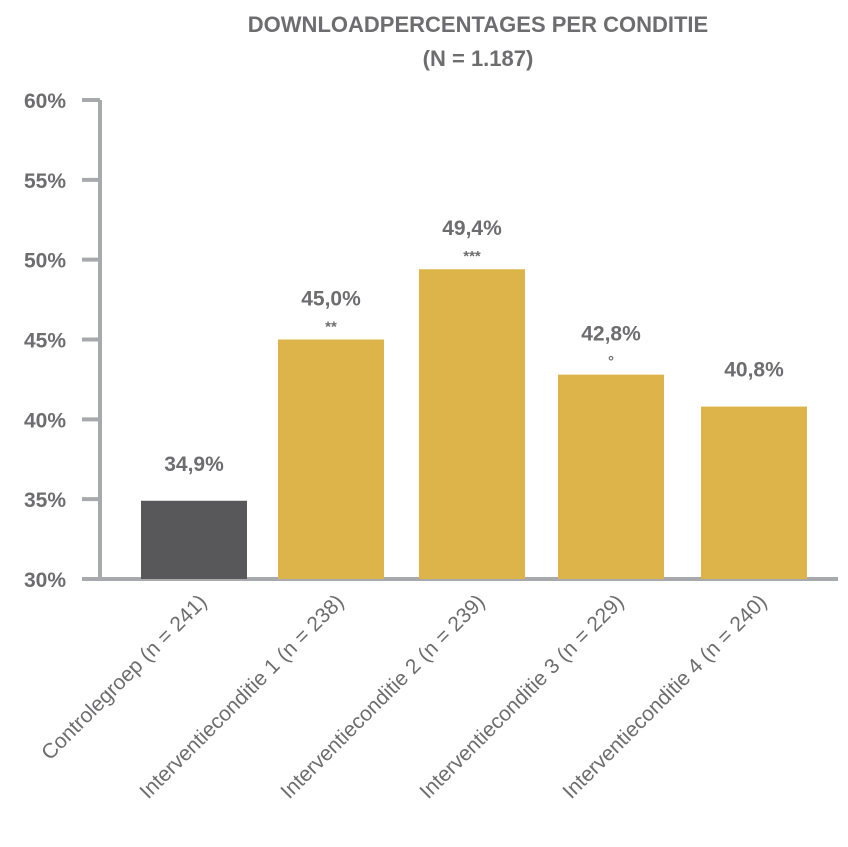  What do you see at coordinates (45, 101) in the screenshot?
I see `y-tick-label: 60%` at bounding box center [45, 101].